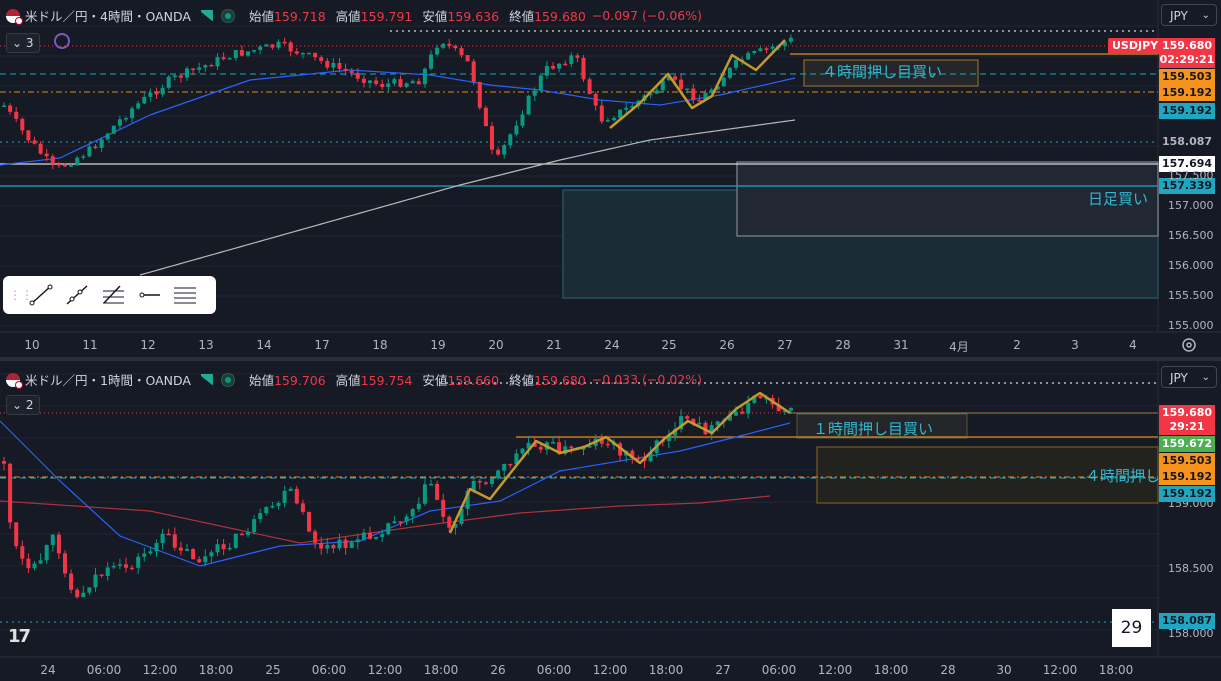 The image size is (1221, 681). I want to click on indicators-toggle: ⌄ 2, so click(23, 405).